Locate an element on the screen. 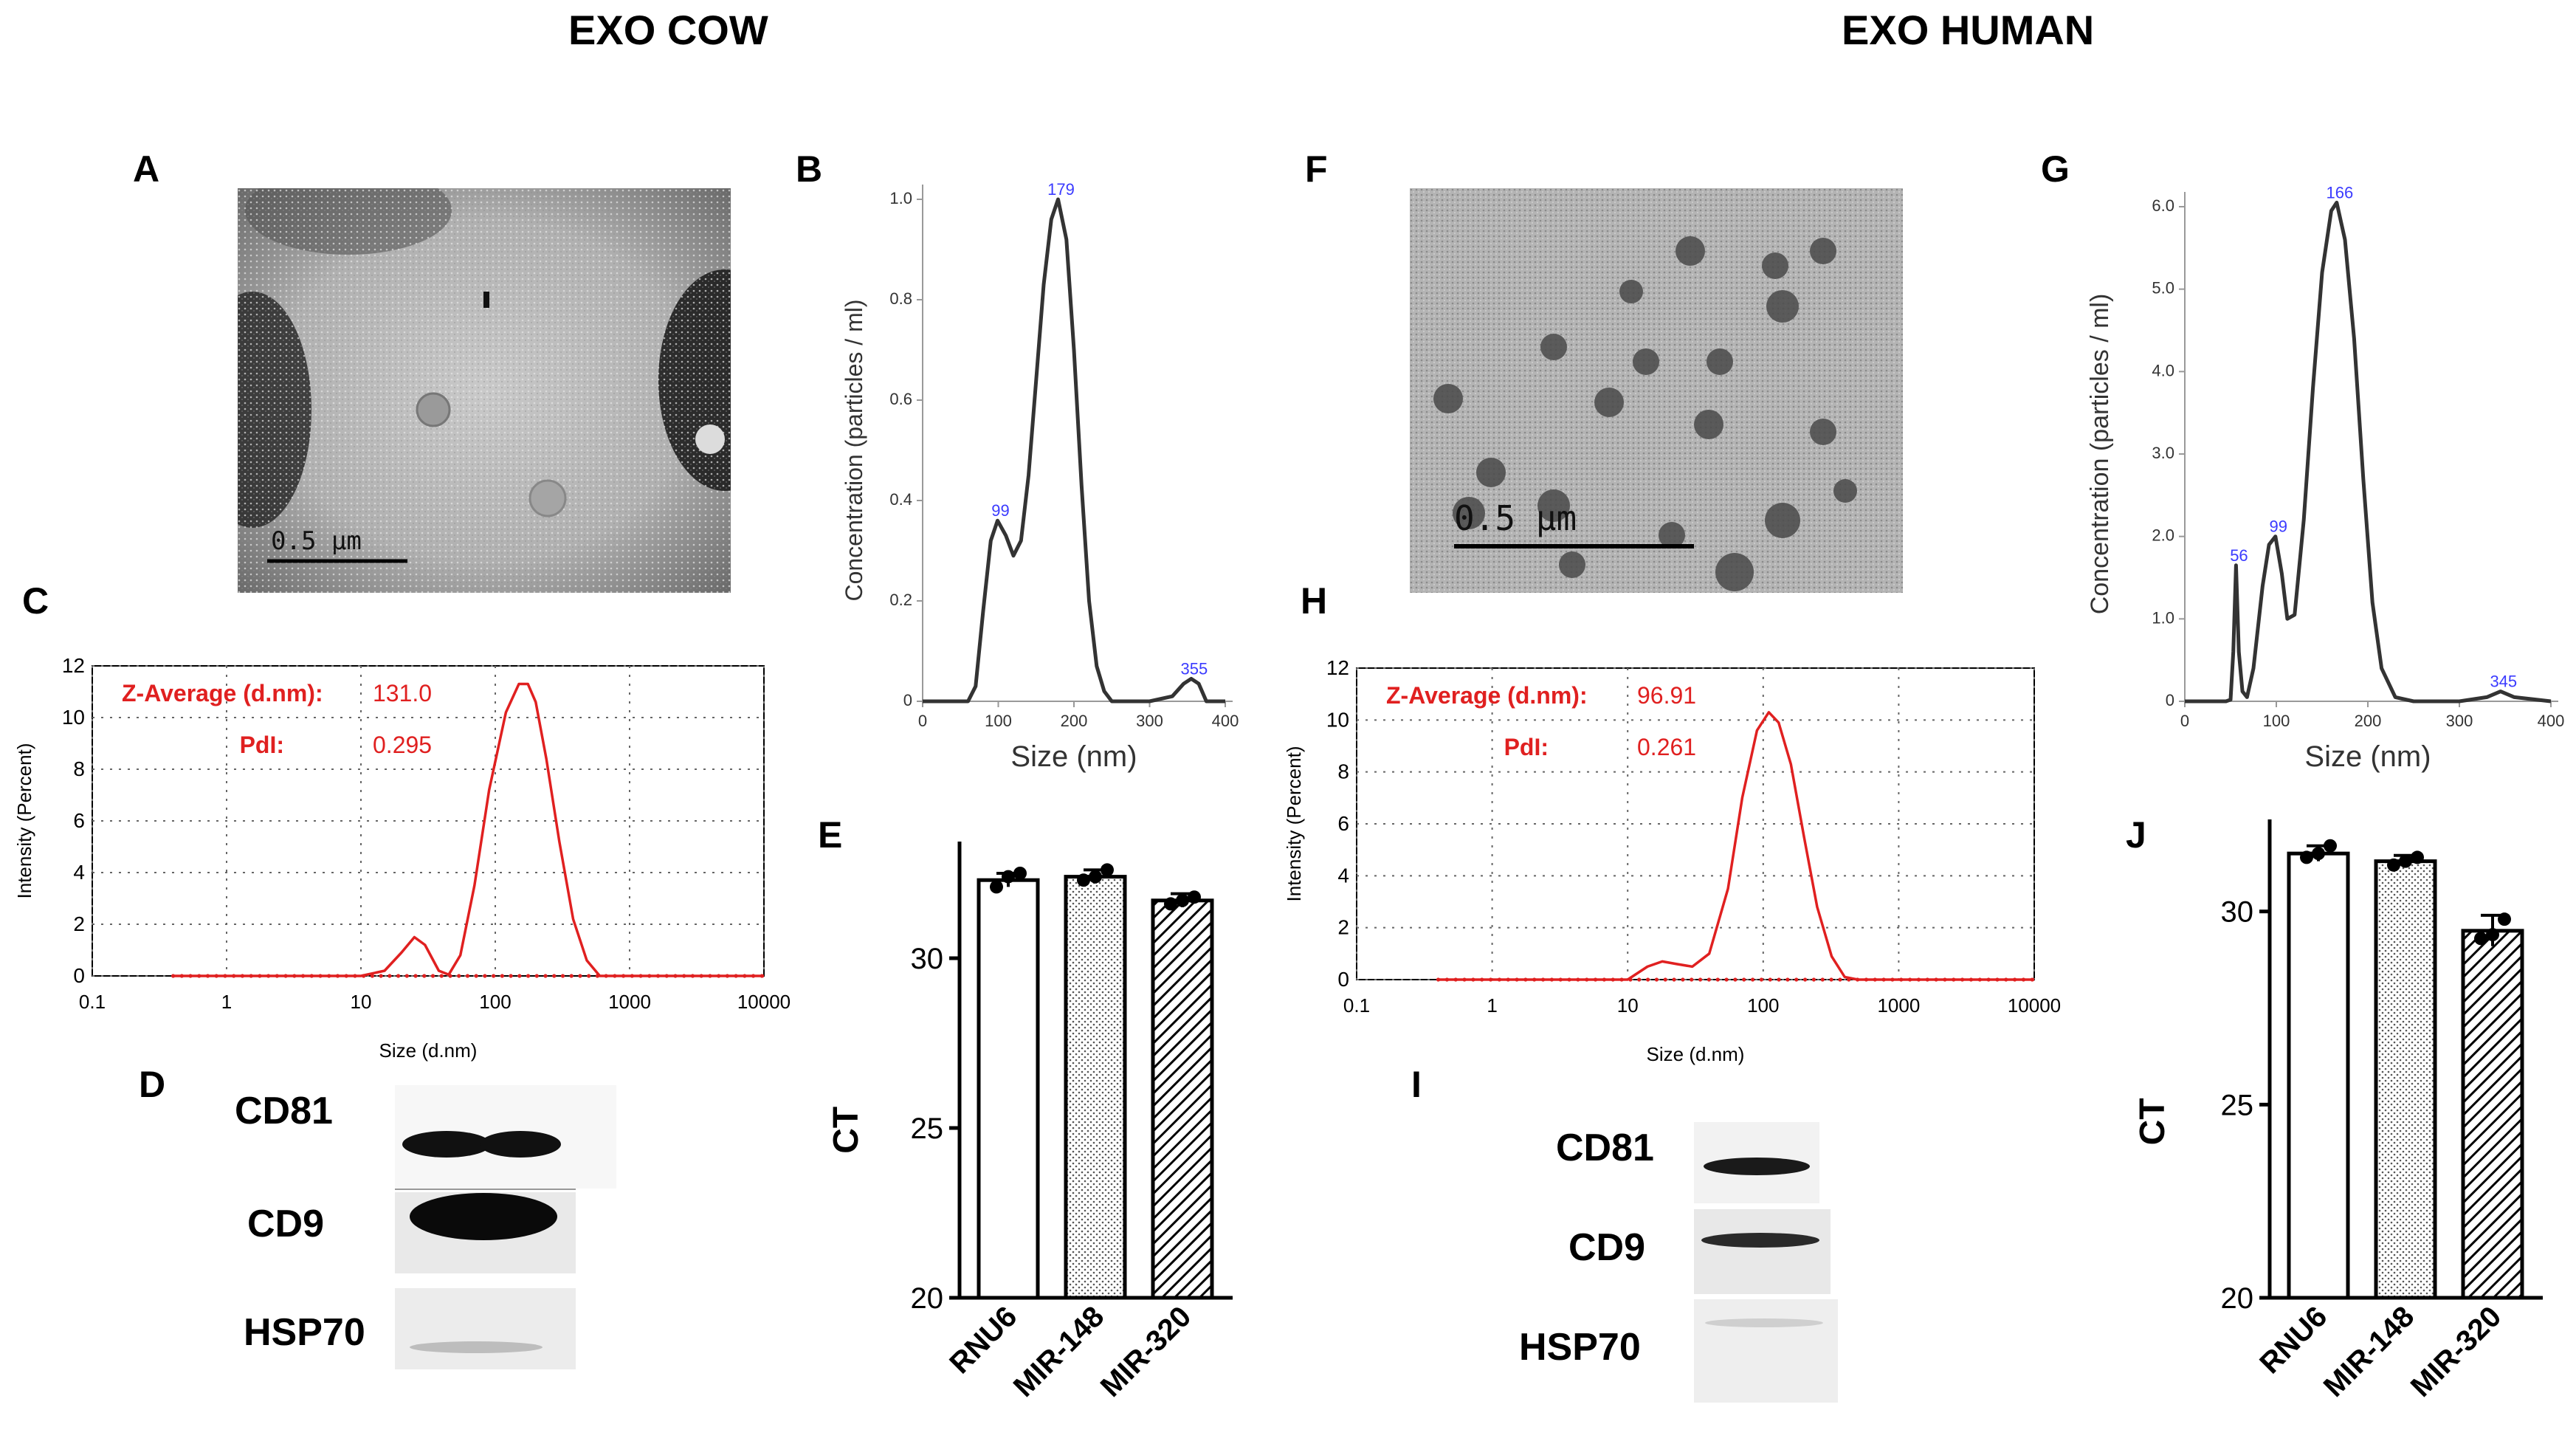 This screenshot has height=1441, width=2576. x-tick-label: 1 is located at coordinates (1492, 1005).